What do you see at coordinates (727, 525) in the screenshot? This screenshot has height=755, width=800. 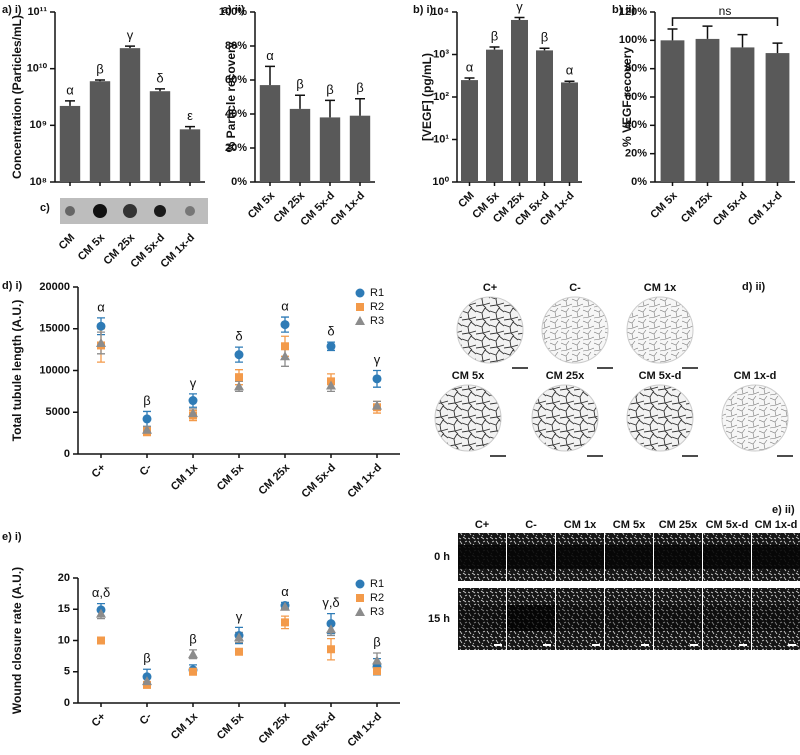 I see `image-caption: CM 5x-d` at bounding box center [727, 525].